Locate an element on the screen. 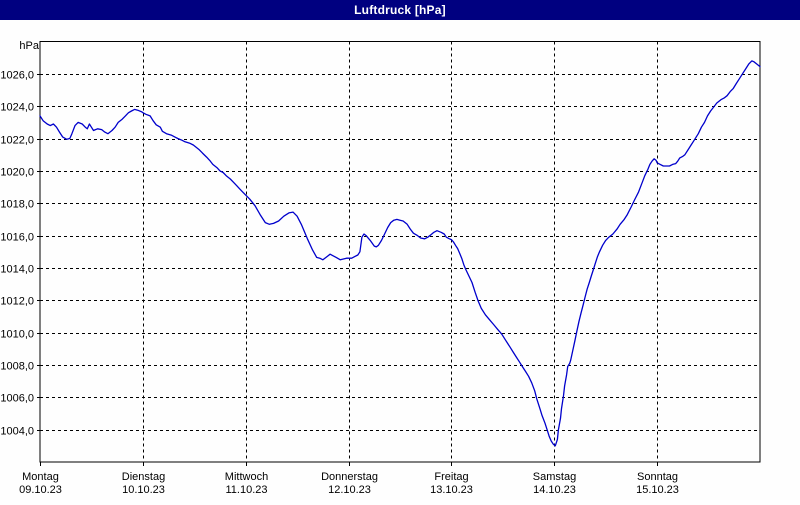  y-axis-unit-label: hPa is located at coordinates (29, 46).